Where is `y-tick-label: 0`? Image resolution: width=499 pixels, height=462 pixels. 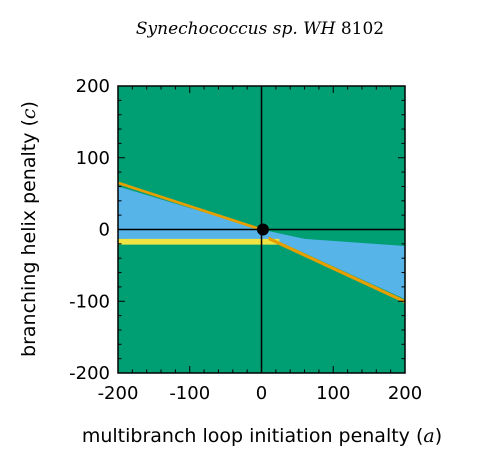
y-tick-label: 0 is located at coordinates (104, 230).